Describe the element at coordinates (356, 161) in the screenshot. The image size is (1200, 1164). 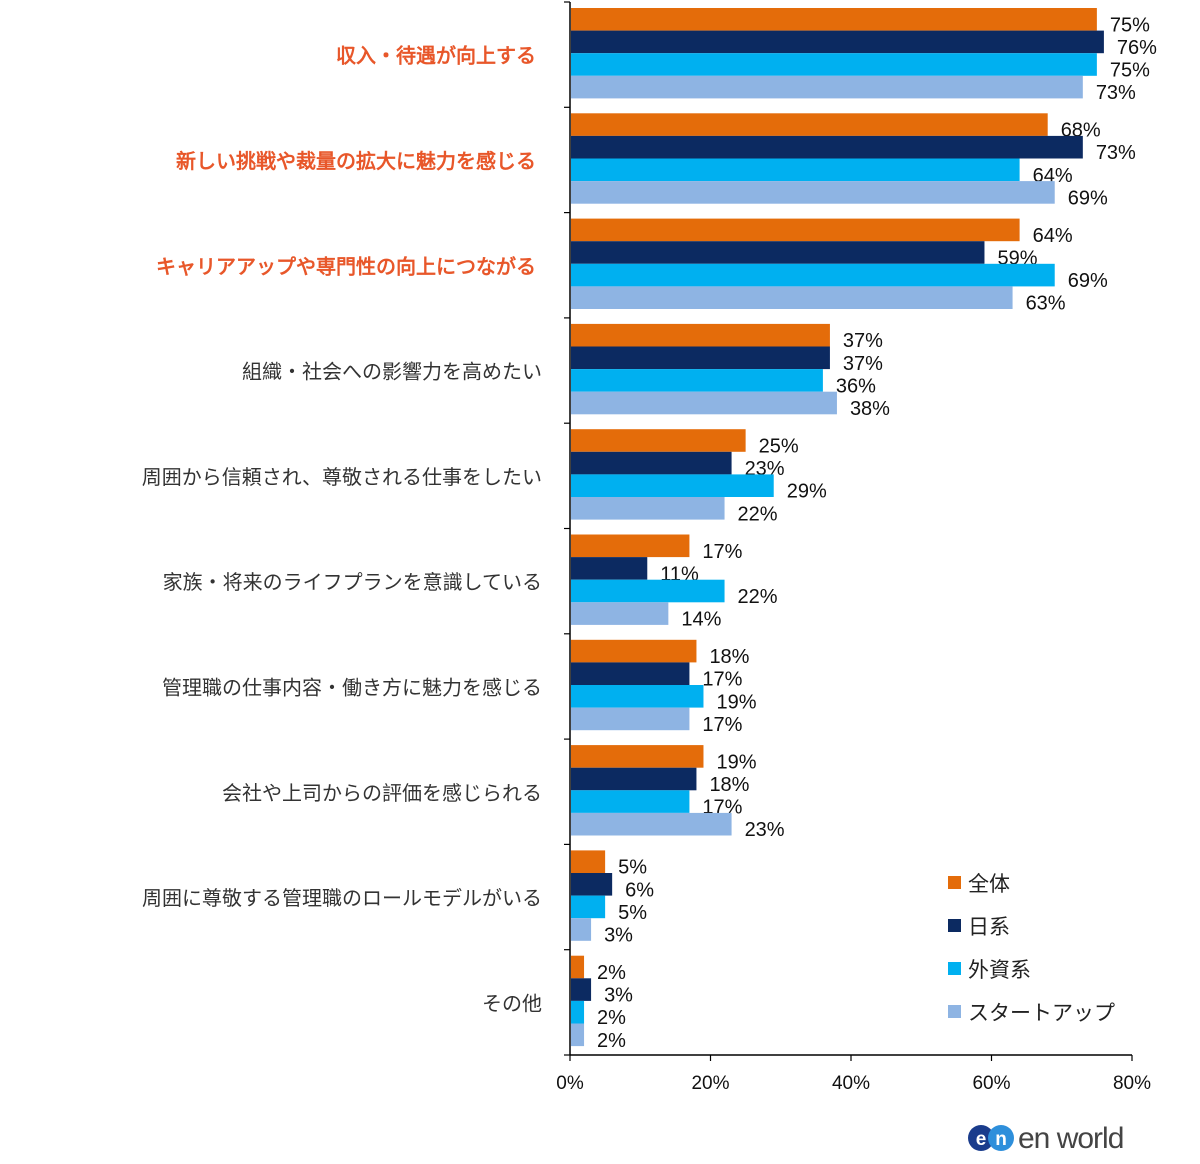
I see `category-label: 新しい挑戦や裁量の拡大に魅力を感じる` at that location.